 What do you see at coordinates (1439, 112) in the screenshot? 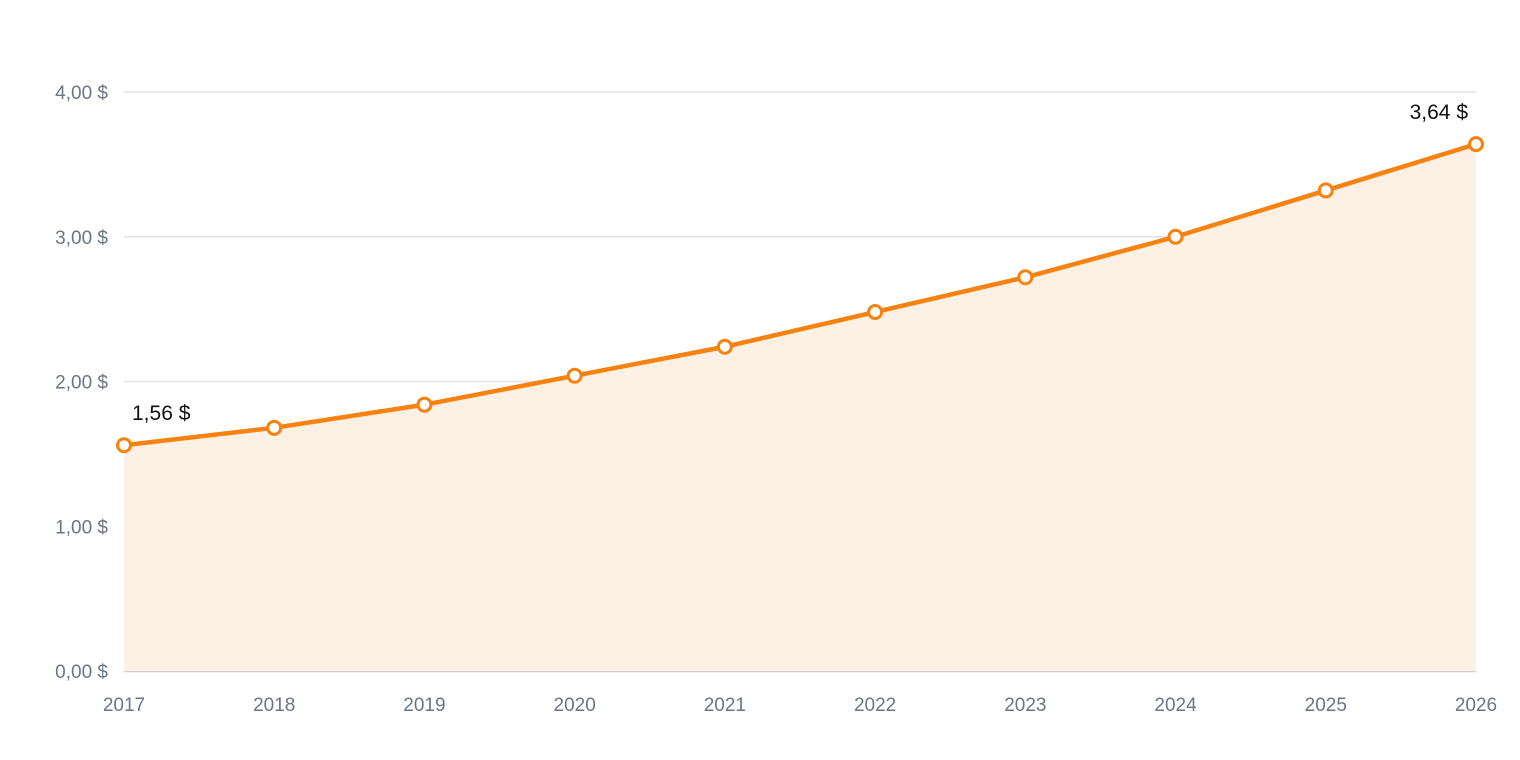
I see `data-label-2026: 3,64 $` at bounding box center [1439, 112].